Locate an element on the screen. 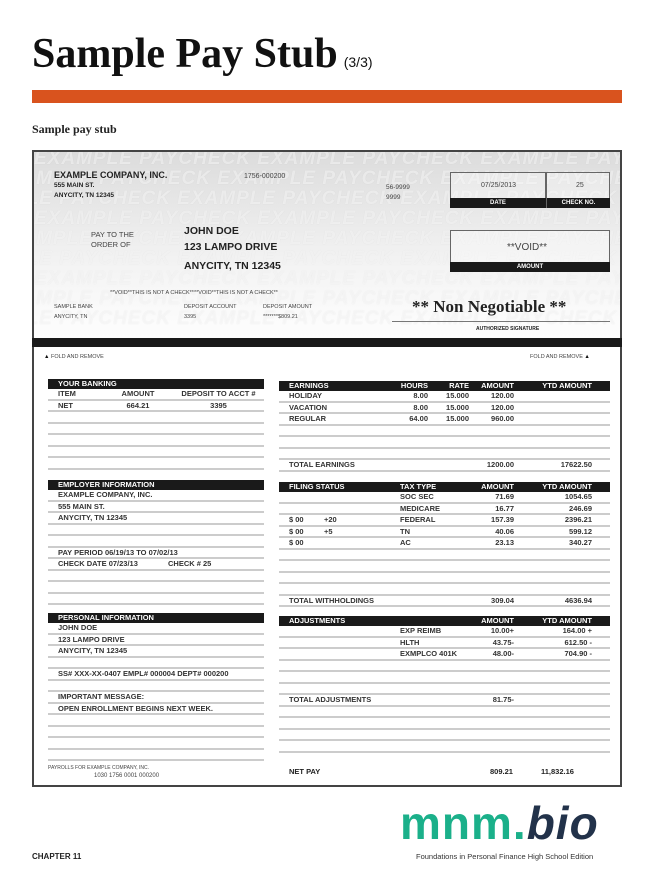  logo-part: bio is located at coordinates (562, 823).